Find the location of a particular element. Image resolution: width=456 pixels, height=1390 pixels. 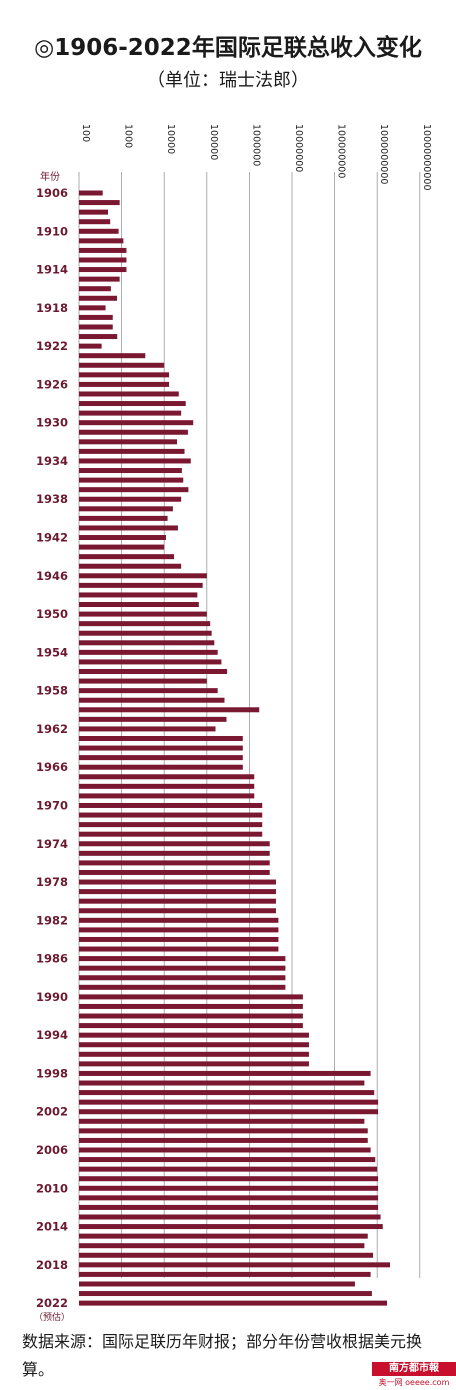

chart-subtitle: （单位：瑞士法郎） is located at coordinates (228, 80).